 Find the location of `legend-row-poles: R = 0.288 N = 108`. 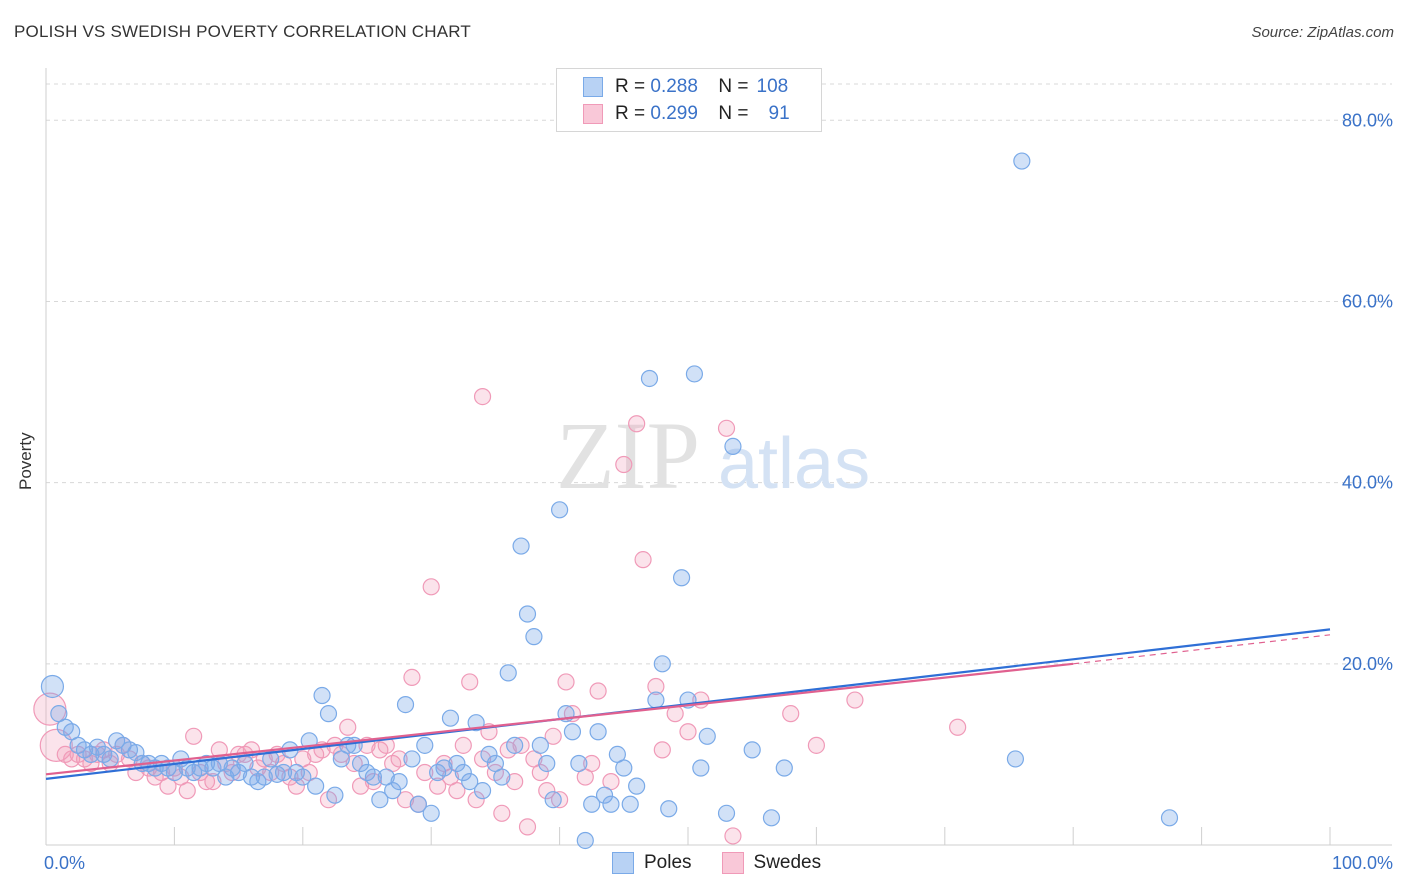

legend-row-poles: R = 0.288 N = 108 is located at coordinates (685, 87).